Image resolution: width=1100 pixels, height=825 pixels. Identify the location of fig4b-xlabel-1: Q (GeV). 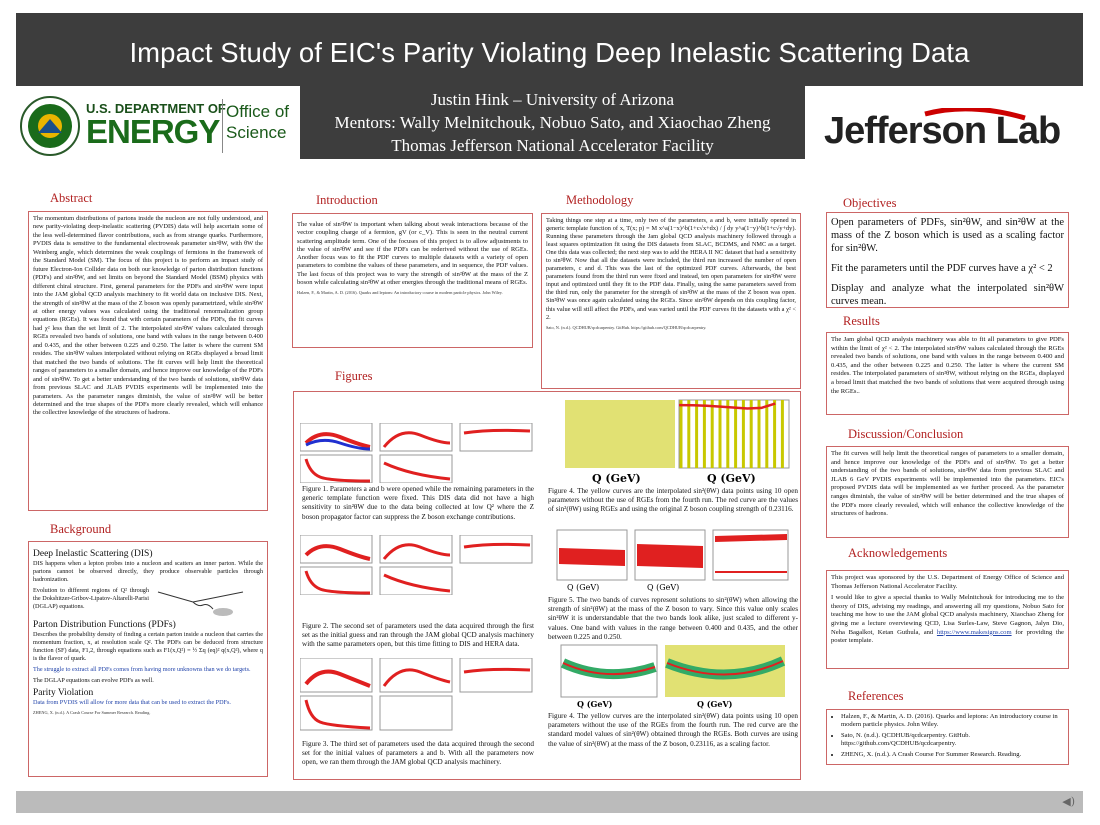
(595, 704).